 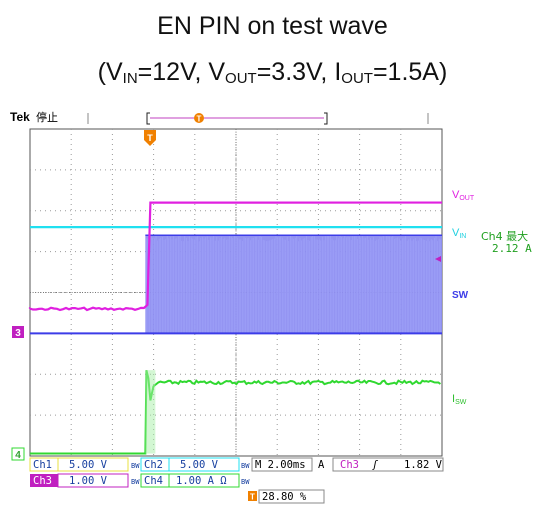 I want to click on svg-text: 28.80 %, so click(x=284, y=497).